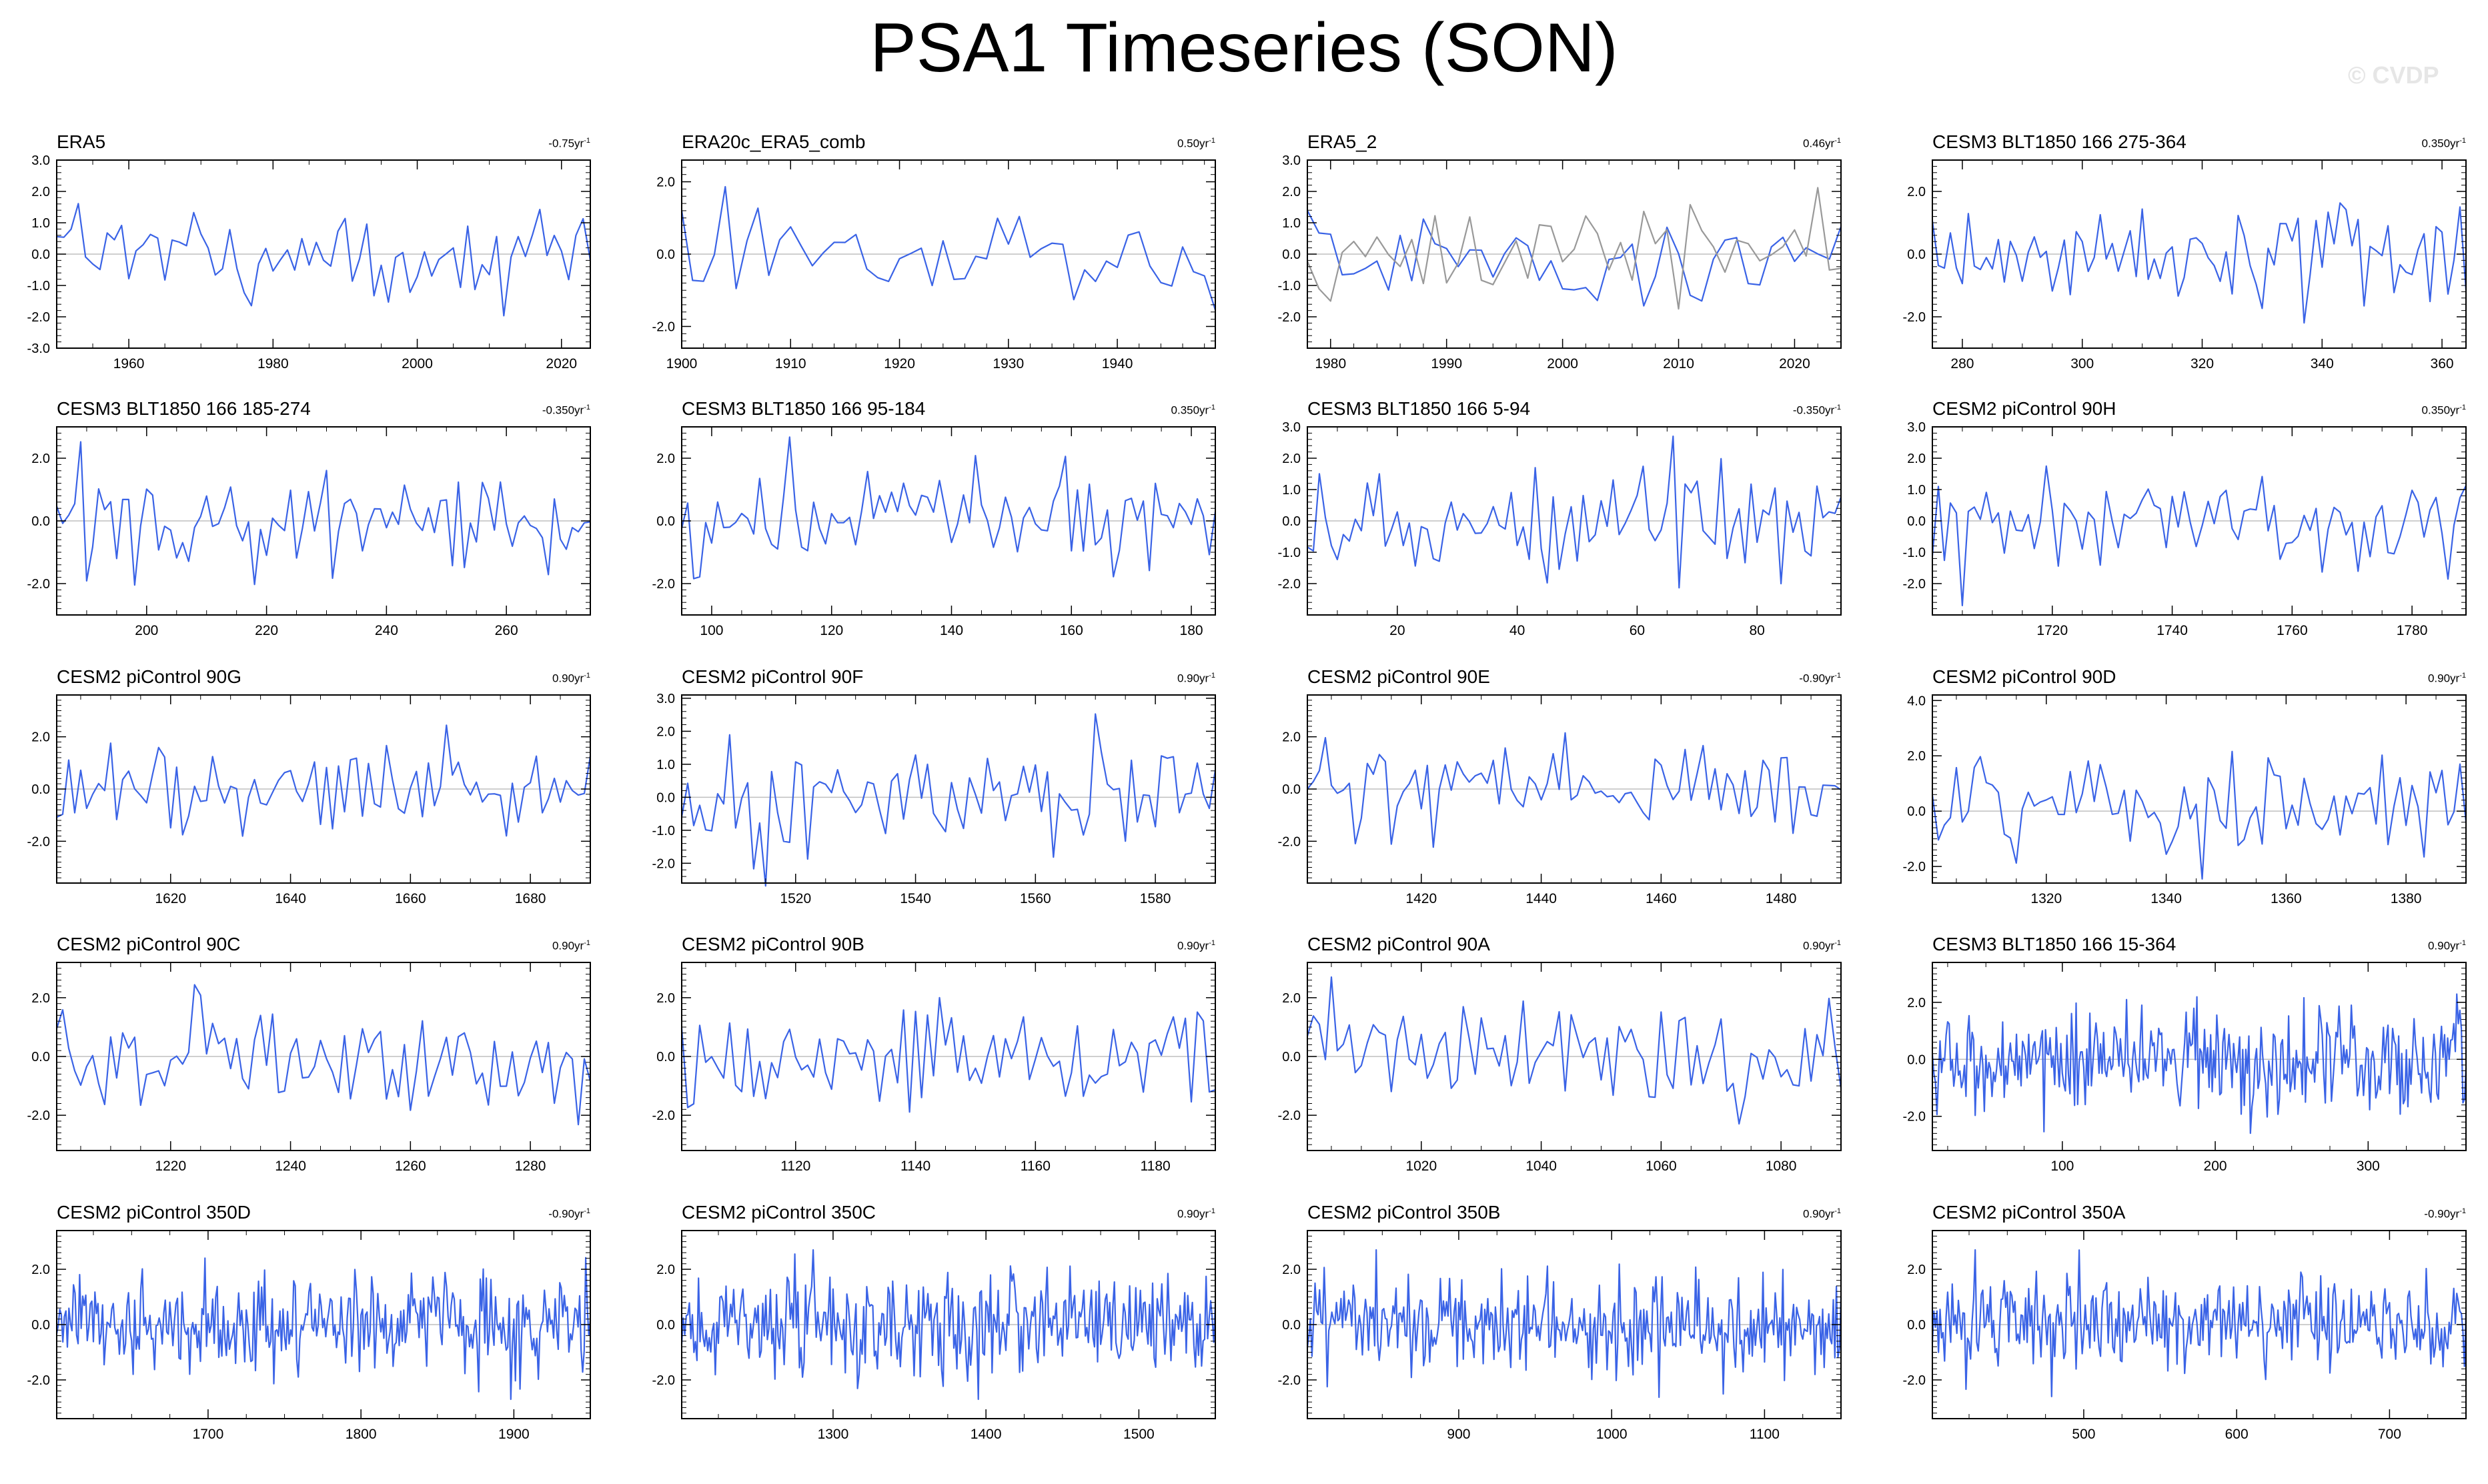  I want to click on x-tick-label: 1980, so click(1331, 364).